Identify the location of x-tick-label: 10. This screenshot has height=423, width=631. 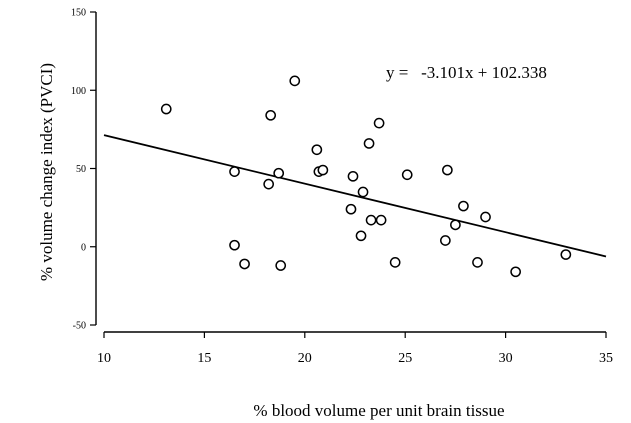
(104, 358).